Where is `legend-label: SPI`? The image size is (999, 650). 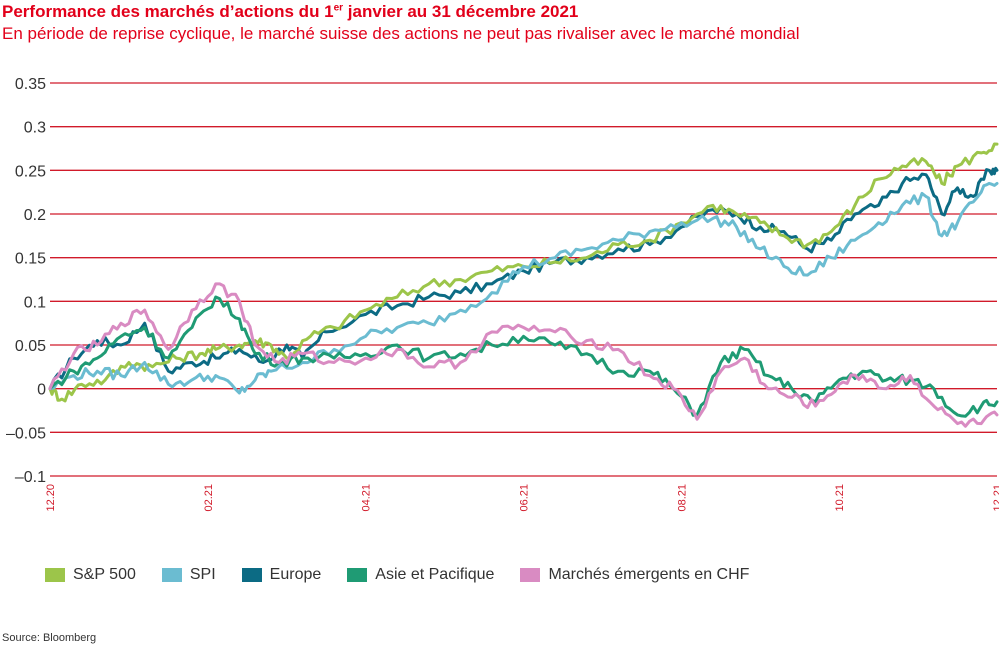 legend-label: SPI is located at coordinates (202, 574).